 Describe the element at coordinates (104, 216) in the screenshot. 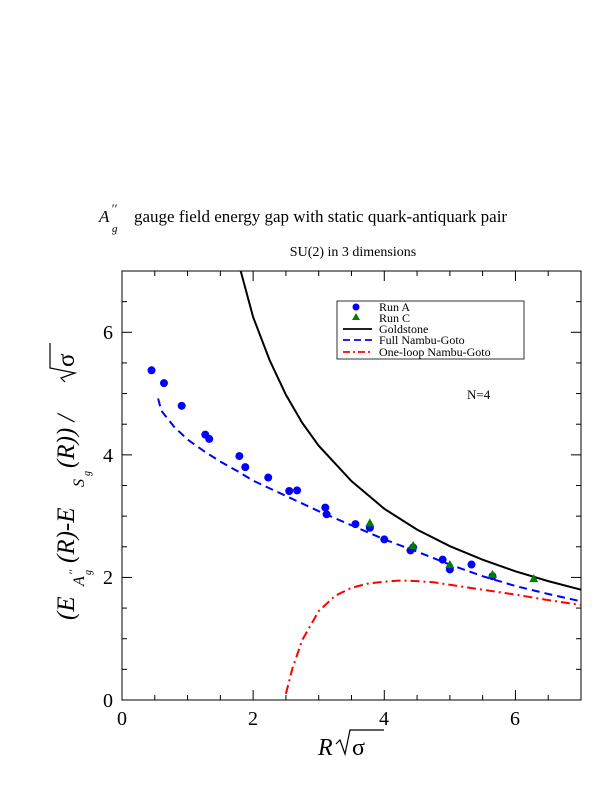

I see `title-symbol: A` at that location.